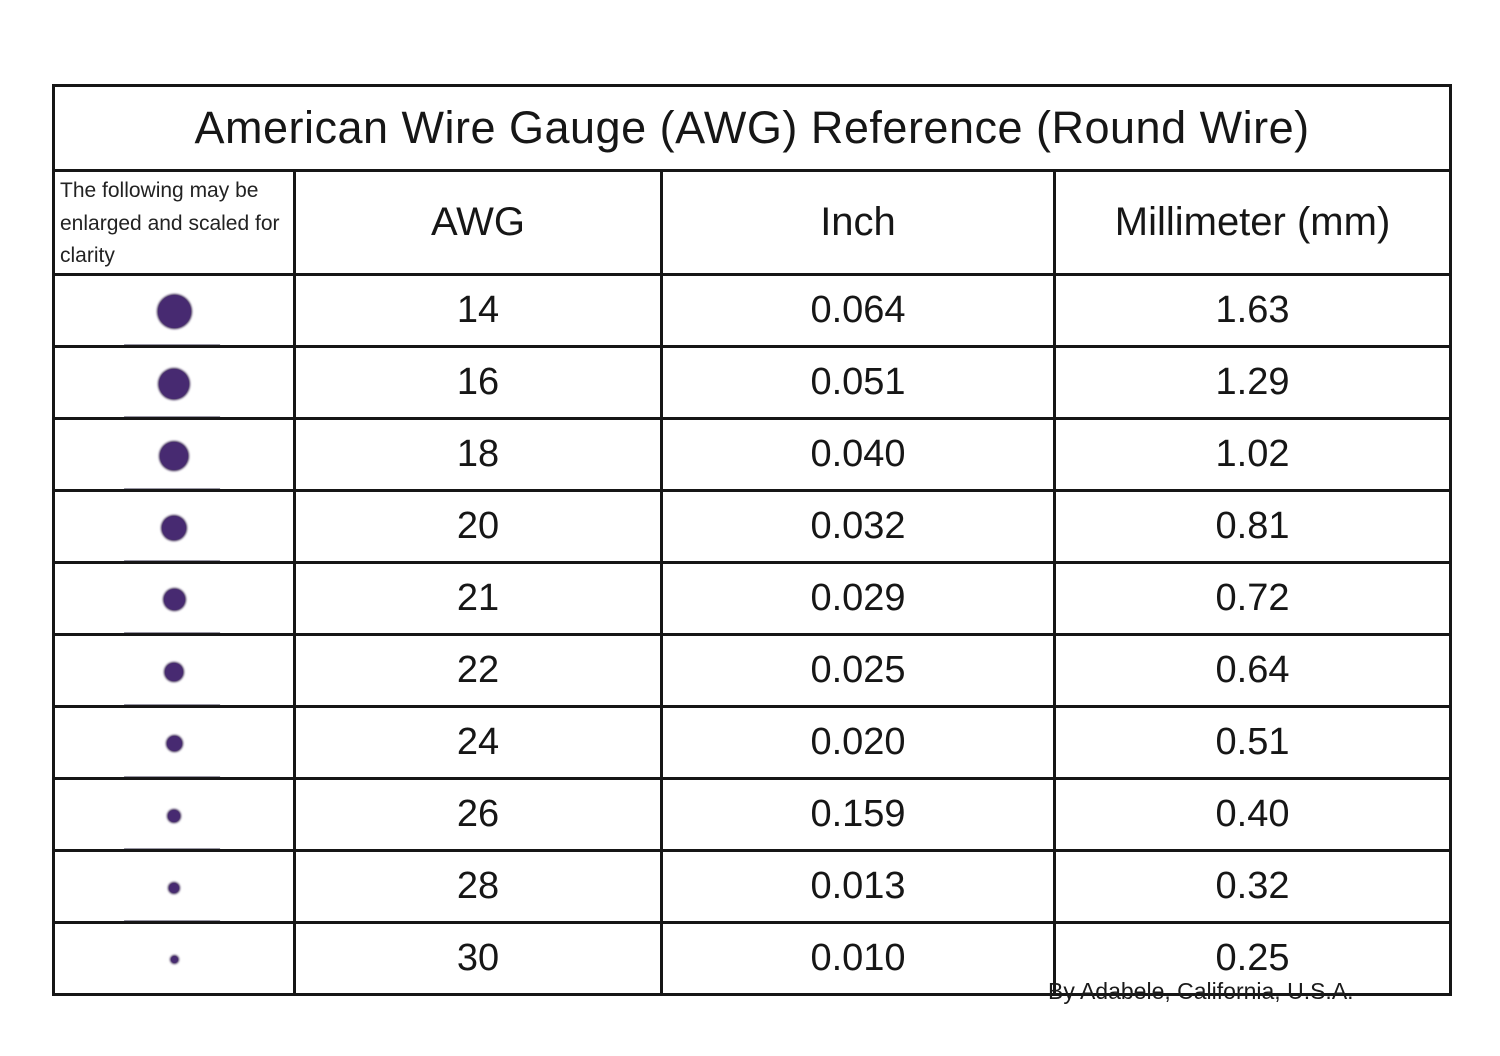  I want to click on cell-mm: 0.25, so click(1252, 958).